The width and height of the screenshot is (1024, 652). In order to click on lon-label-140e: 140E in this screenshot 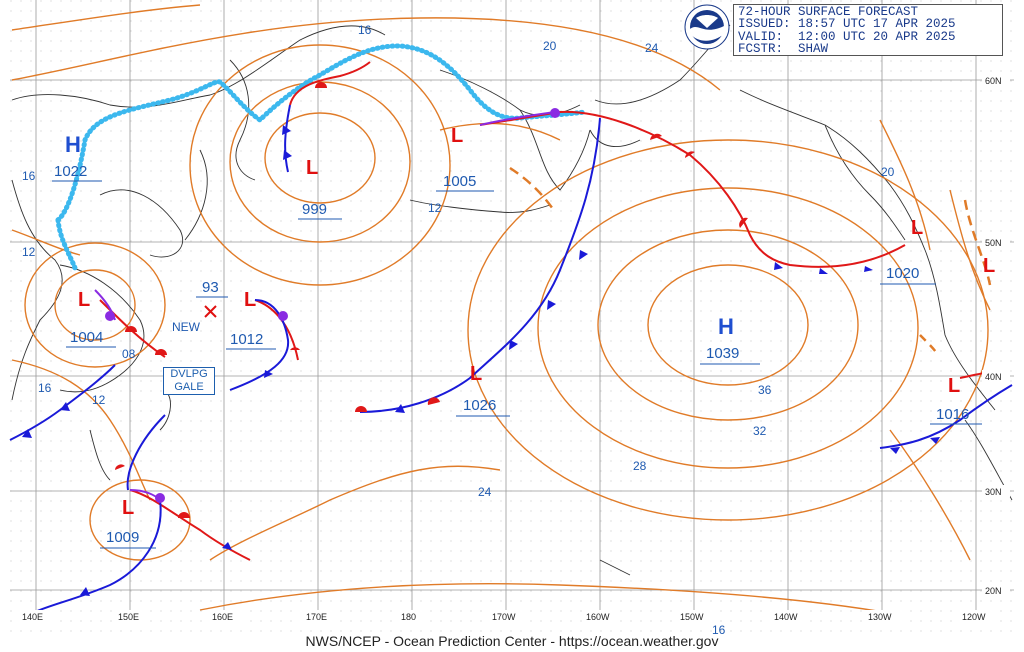, I will do `click(32, 617)`.